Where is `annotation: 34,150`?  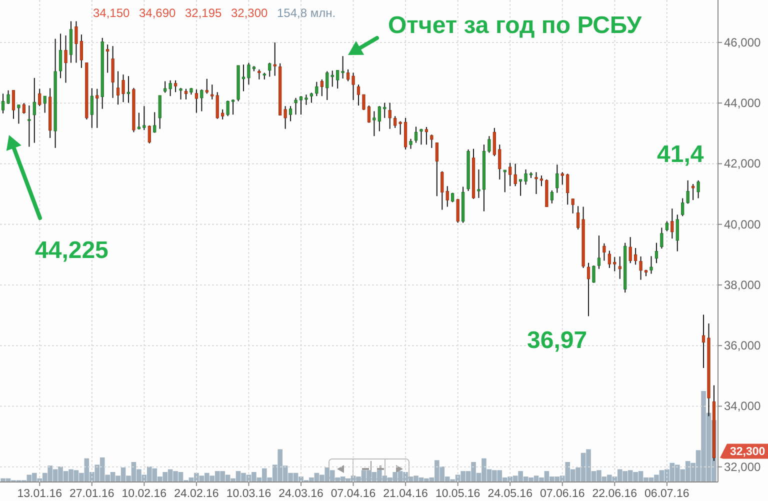 annotation: 34,150 is located at coordinates (111, 13).